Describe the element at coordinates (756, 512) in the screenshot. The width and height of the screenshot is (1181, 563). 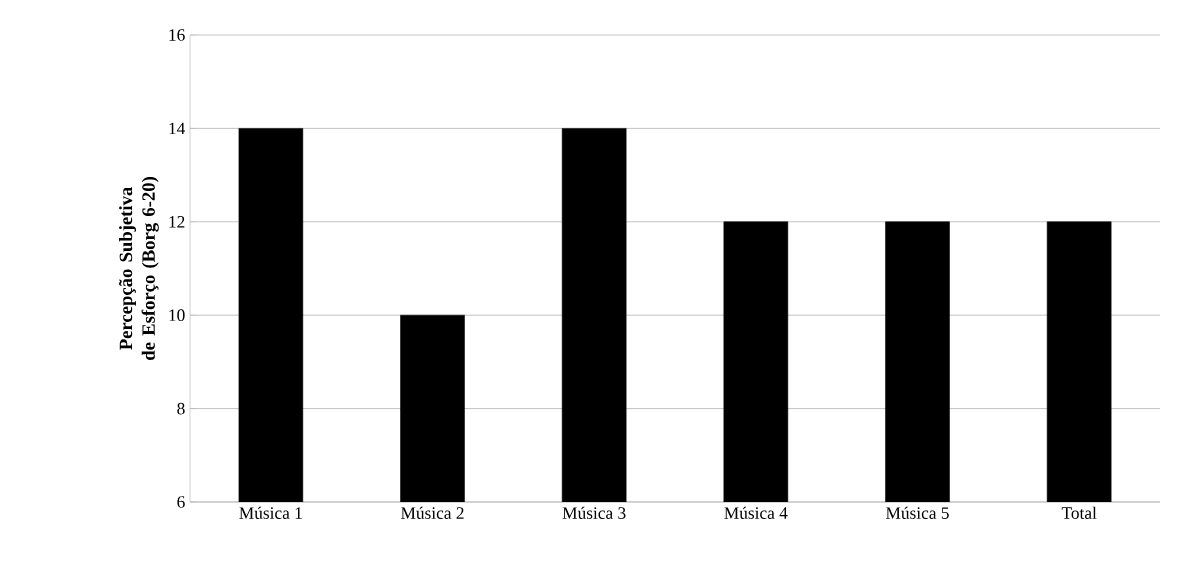
I see `x-tick-label: Música 4` at that location.